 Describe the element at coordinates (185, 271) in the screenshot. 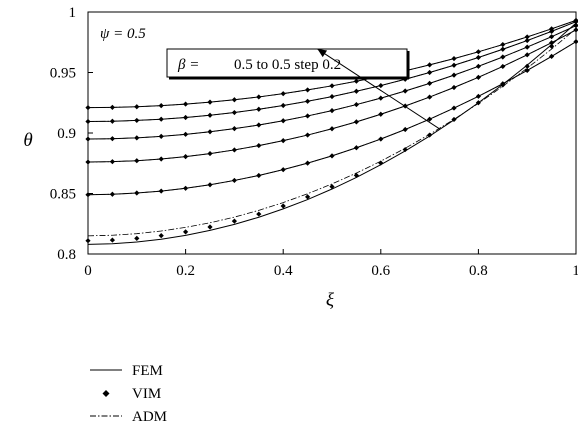

I see `x-tick-label: 0.2` at that location.